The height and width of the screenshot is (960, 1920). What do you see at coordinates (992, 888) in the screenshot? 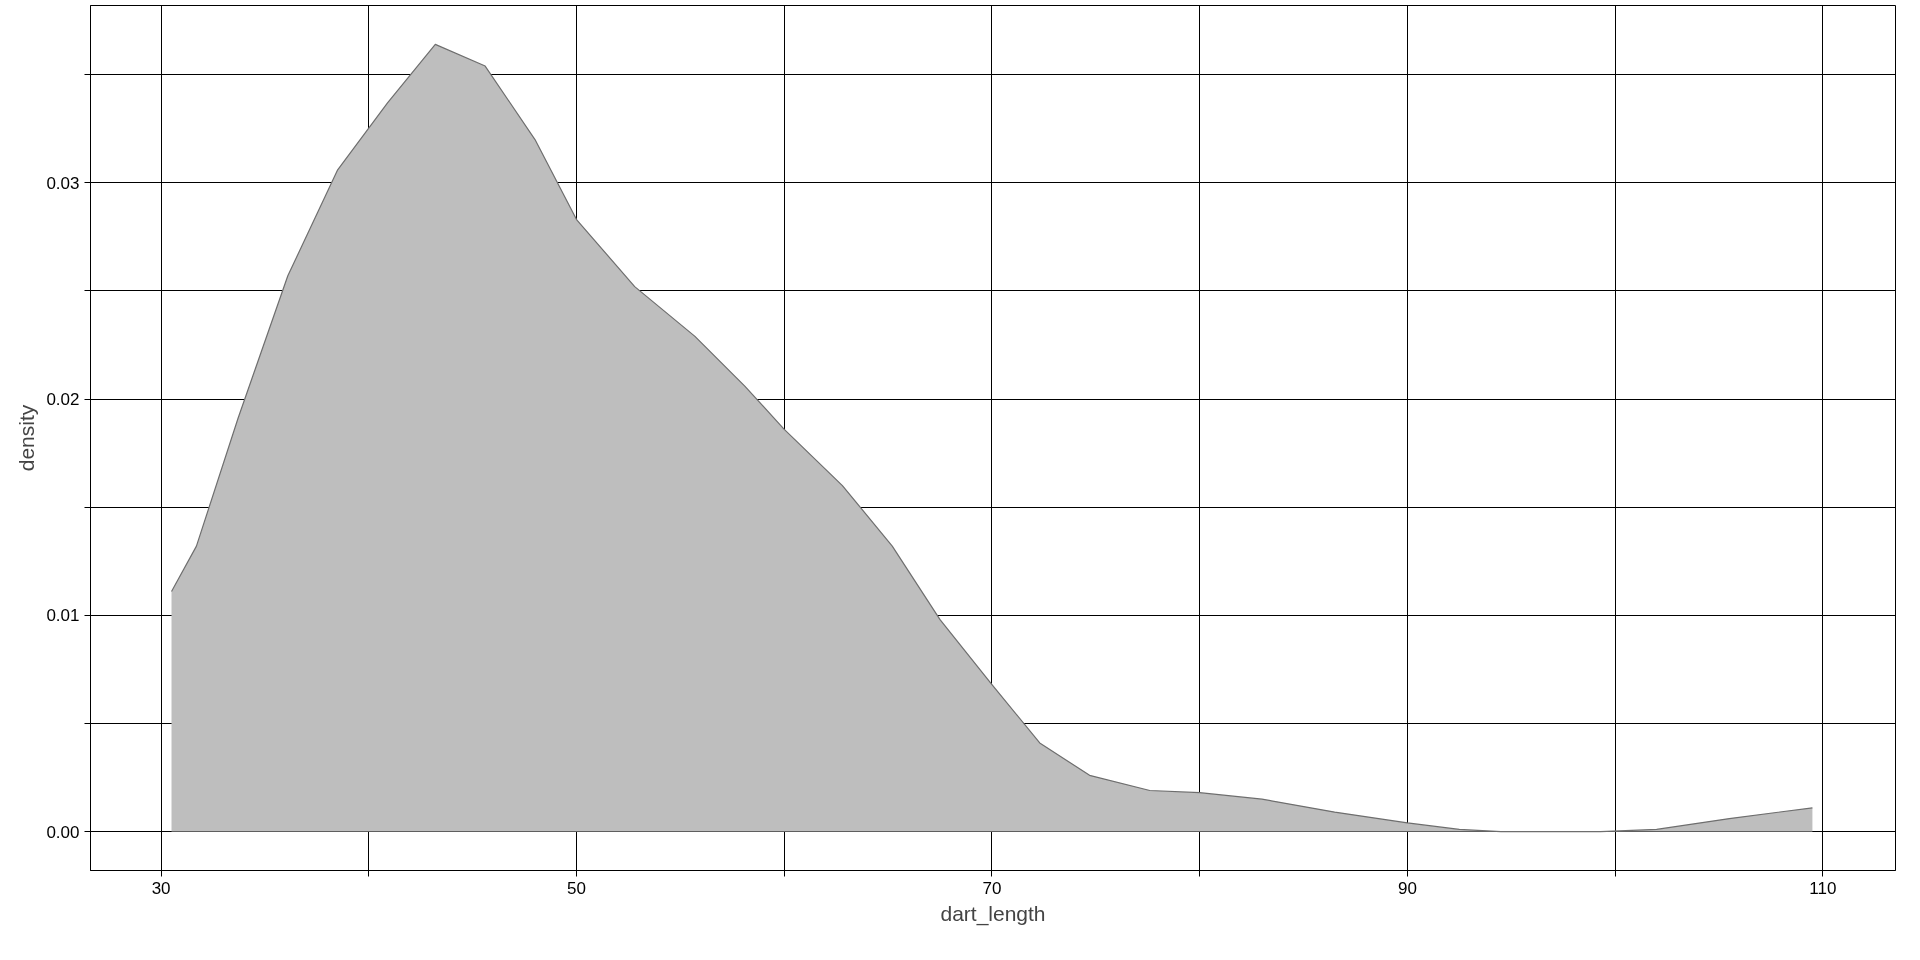
I see `x-tick-label: 70` at bounding box center [992, 888].